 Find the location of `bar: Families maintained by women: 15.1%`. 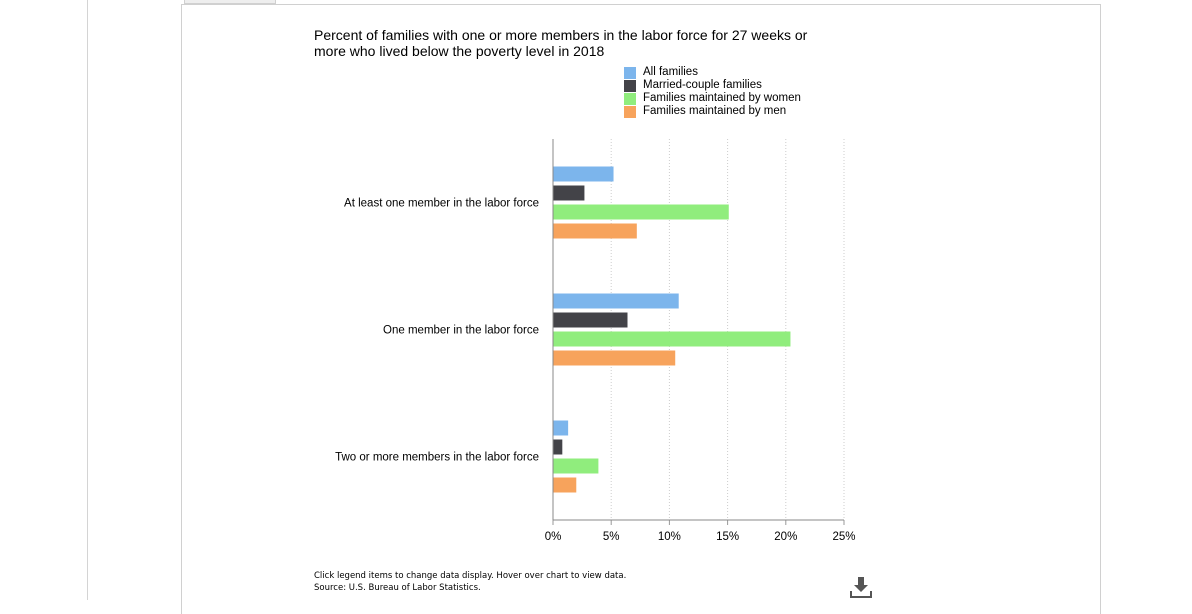

bar: Families maintained by women: 15.1% is located at coordinates (641, 212).